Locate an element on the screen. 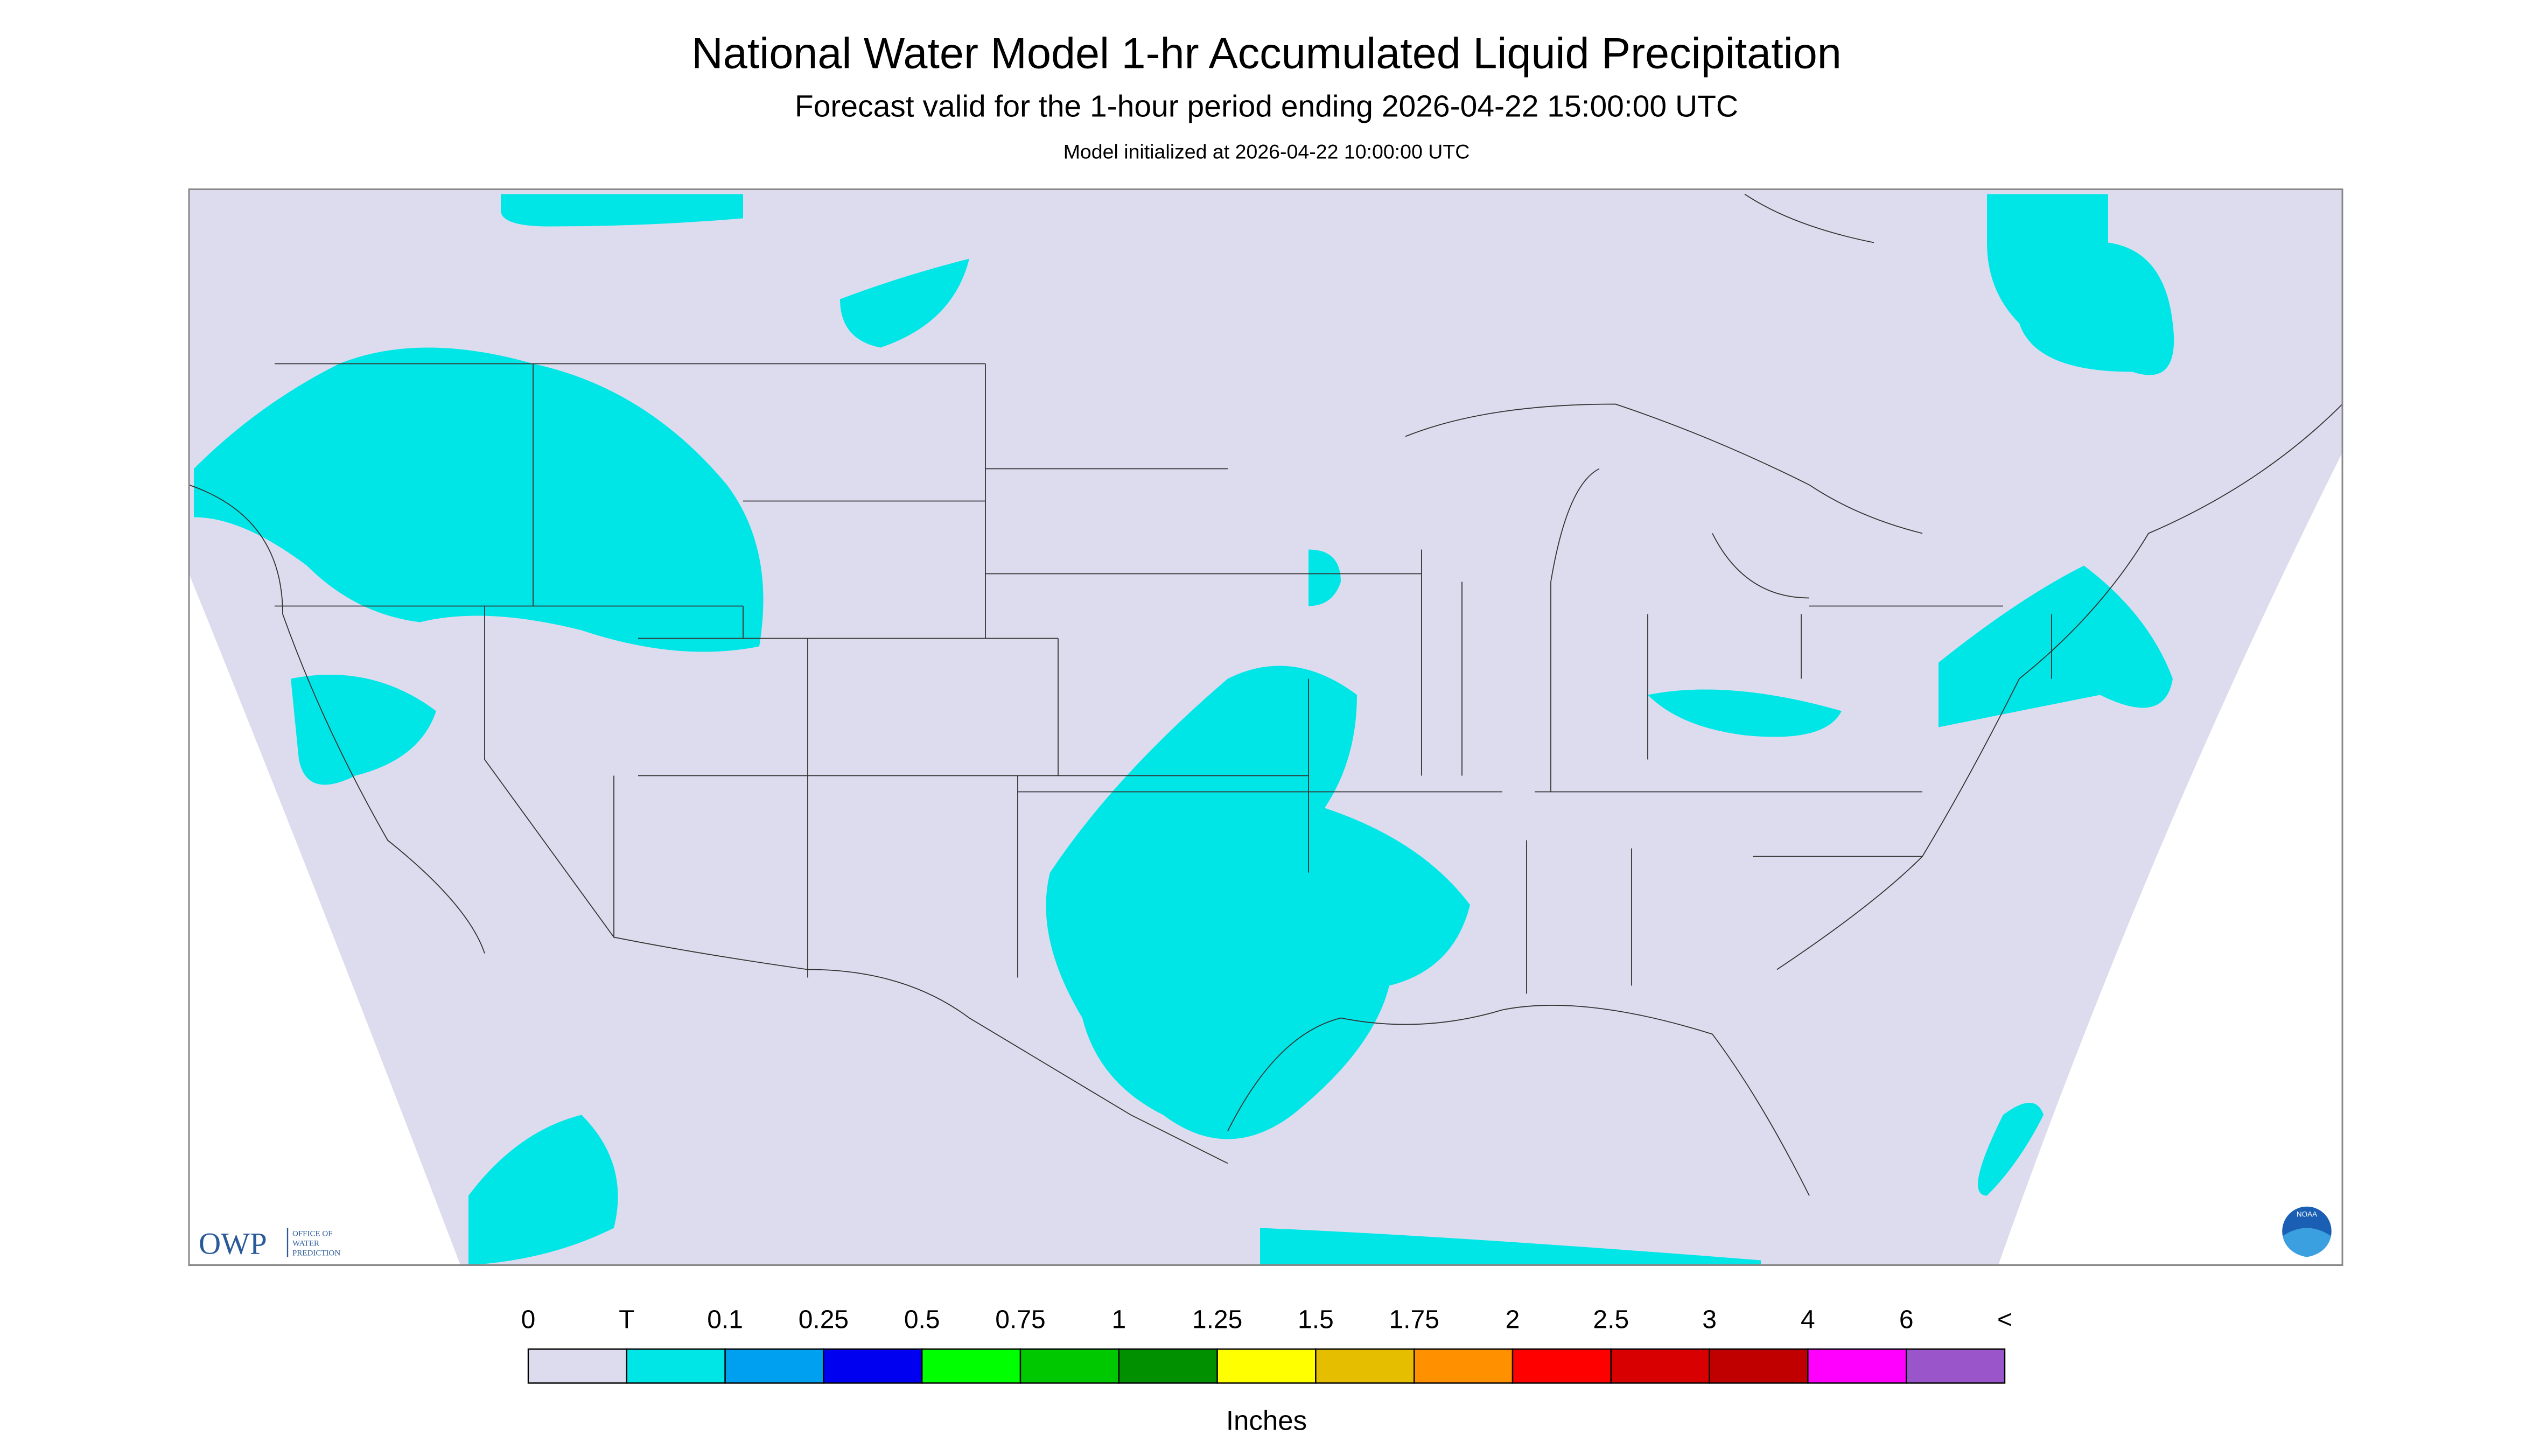 This screenshot has width=2533, height=1456. legend-label: T is located at coordinates (627, 1320).